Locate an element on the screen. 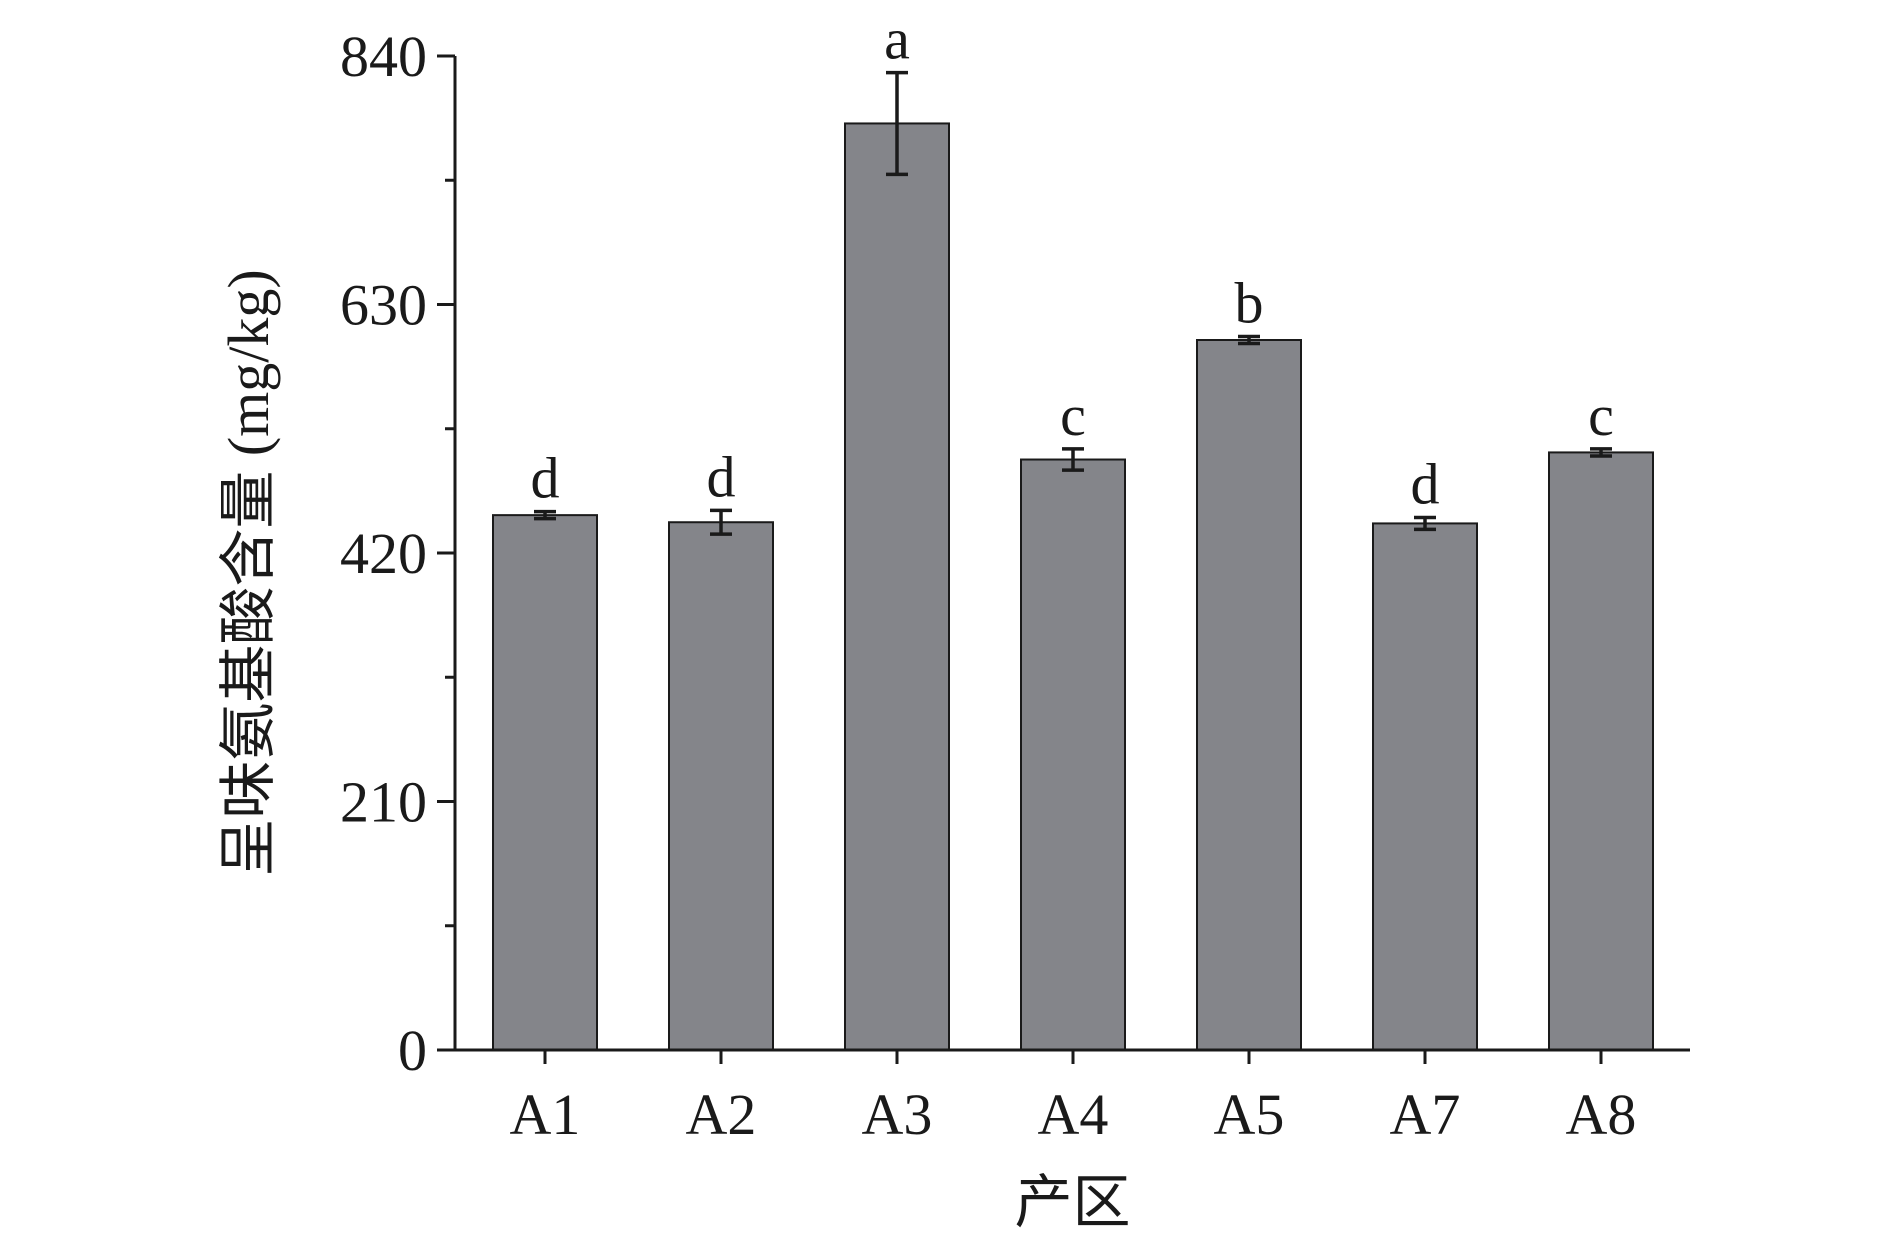  bar-A1 is located at coordinates (545, 782).